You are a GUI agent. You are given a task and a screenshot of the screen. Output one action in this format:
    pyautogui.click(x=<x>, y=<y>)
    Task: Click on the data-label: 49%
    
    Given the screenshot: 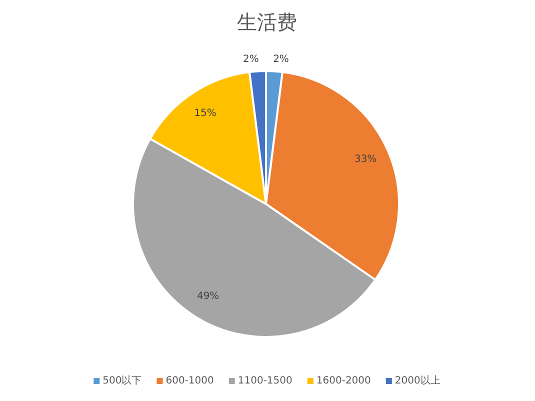 What is the action you would take?
    pyautogui.click(x=208, y=296)
    